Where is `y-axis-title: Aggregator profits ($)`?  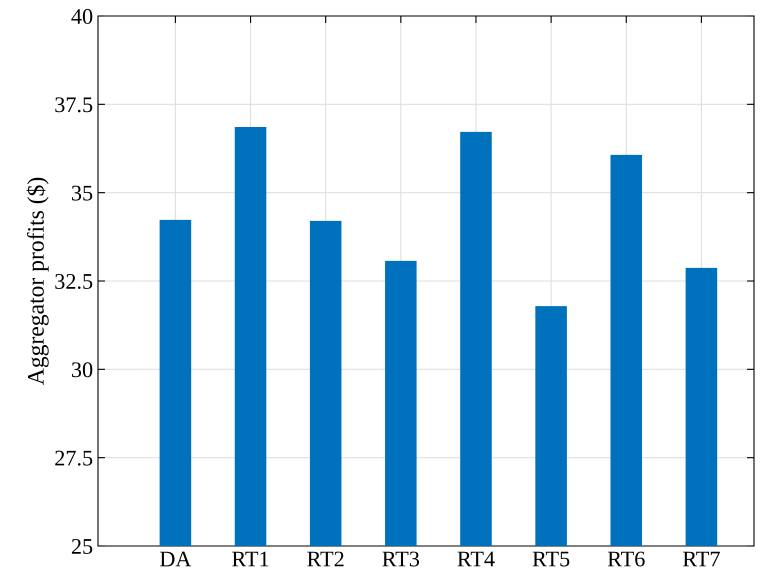 y-axis-title: Aggregator profits ($) is located at coordinates (37, 282).